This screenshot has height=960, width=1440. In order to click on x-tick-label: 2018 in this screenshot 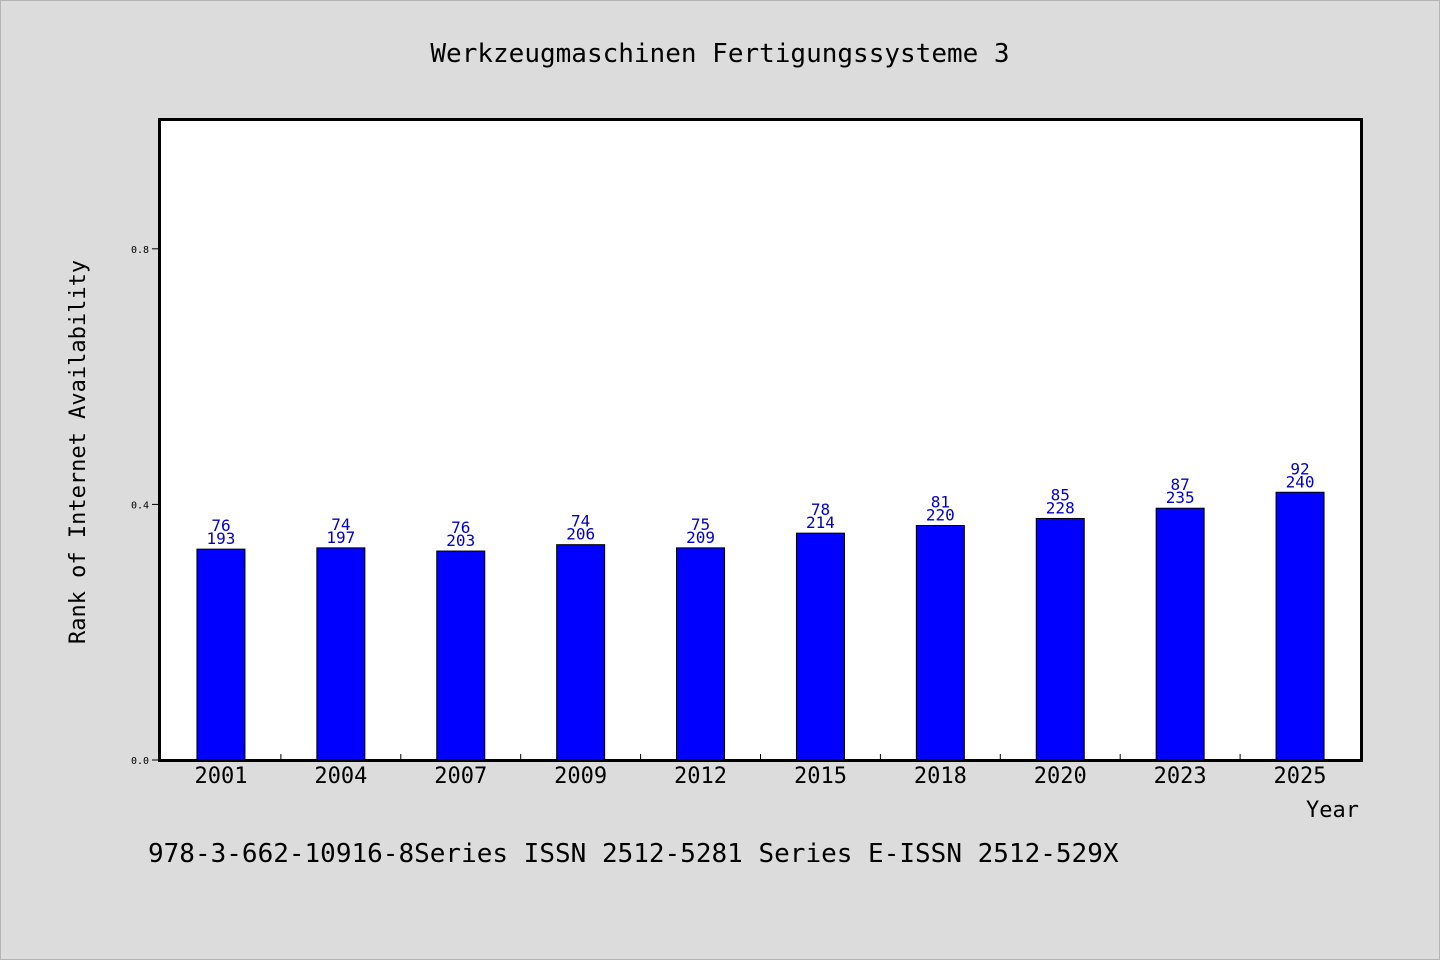, I will do `click(940, 776)`.